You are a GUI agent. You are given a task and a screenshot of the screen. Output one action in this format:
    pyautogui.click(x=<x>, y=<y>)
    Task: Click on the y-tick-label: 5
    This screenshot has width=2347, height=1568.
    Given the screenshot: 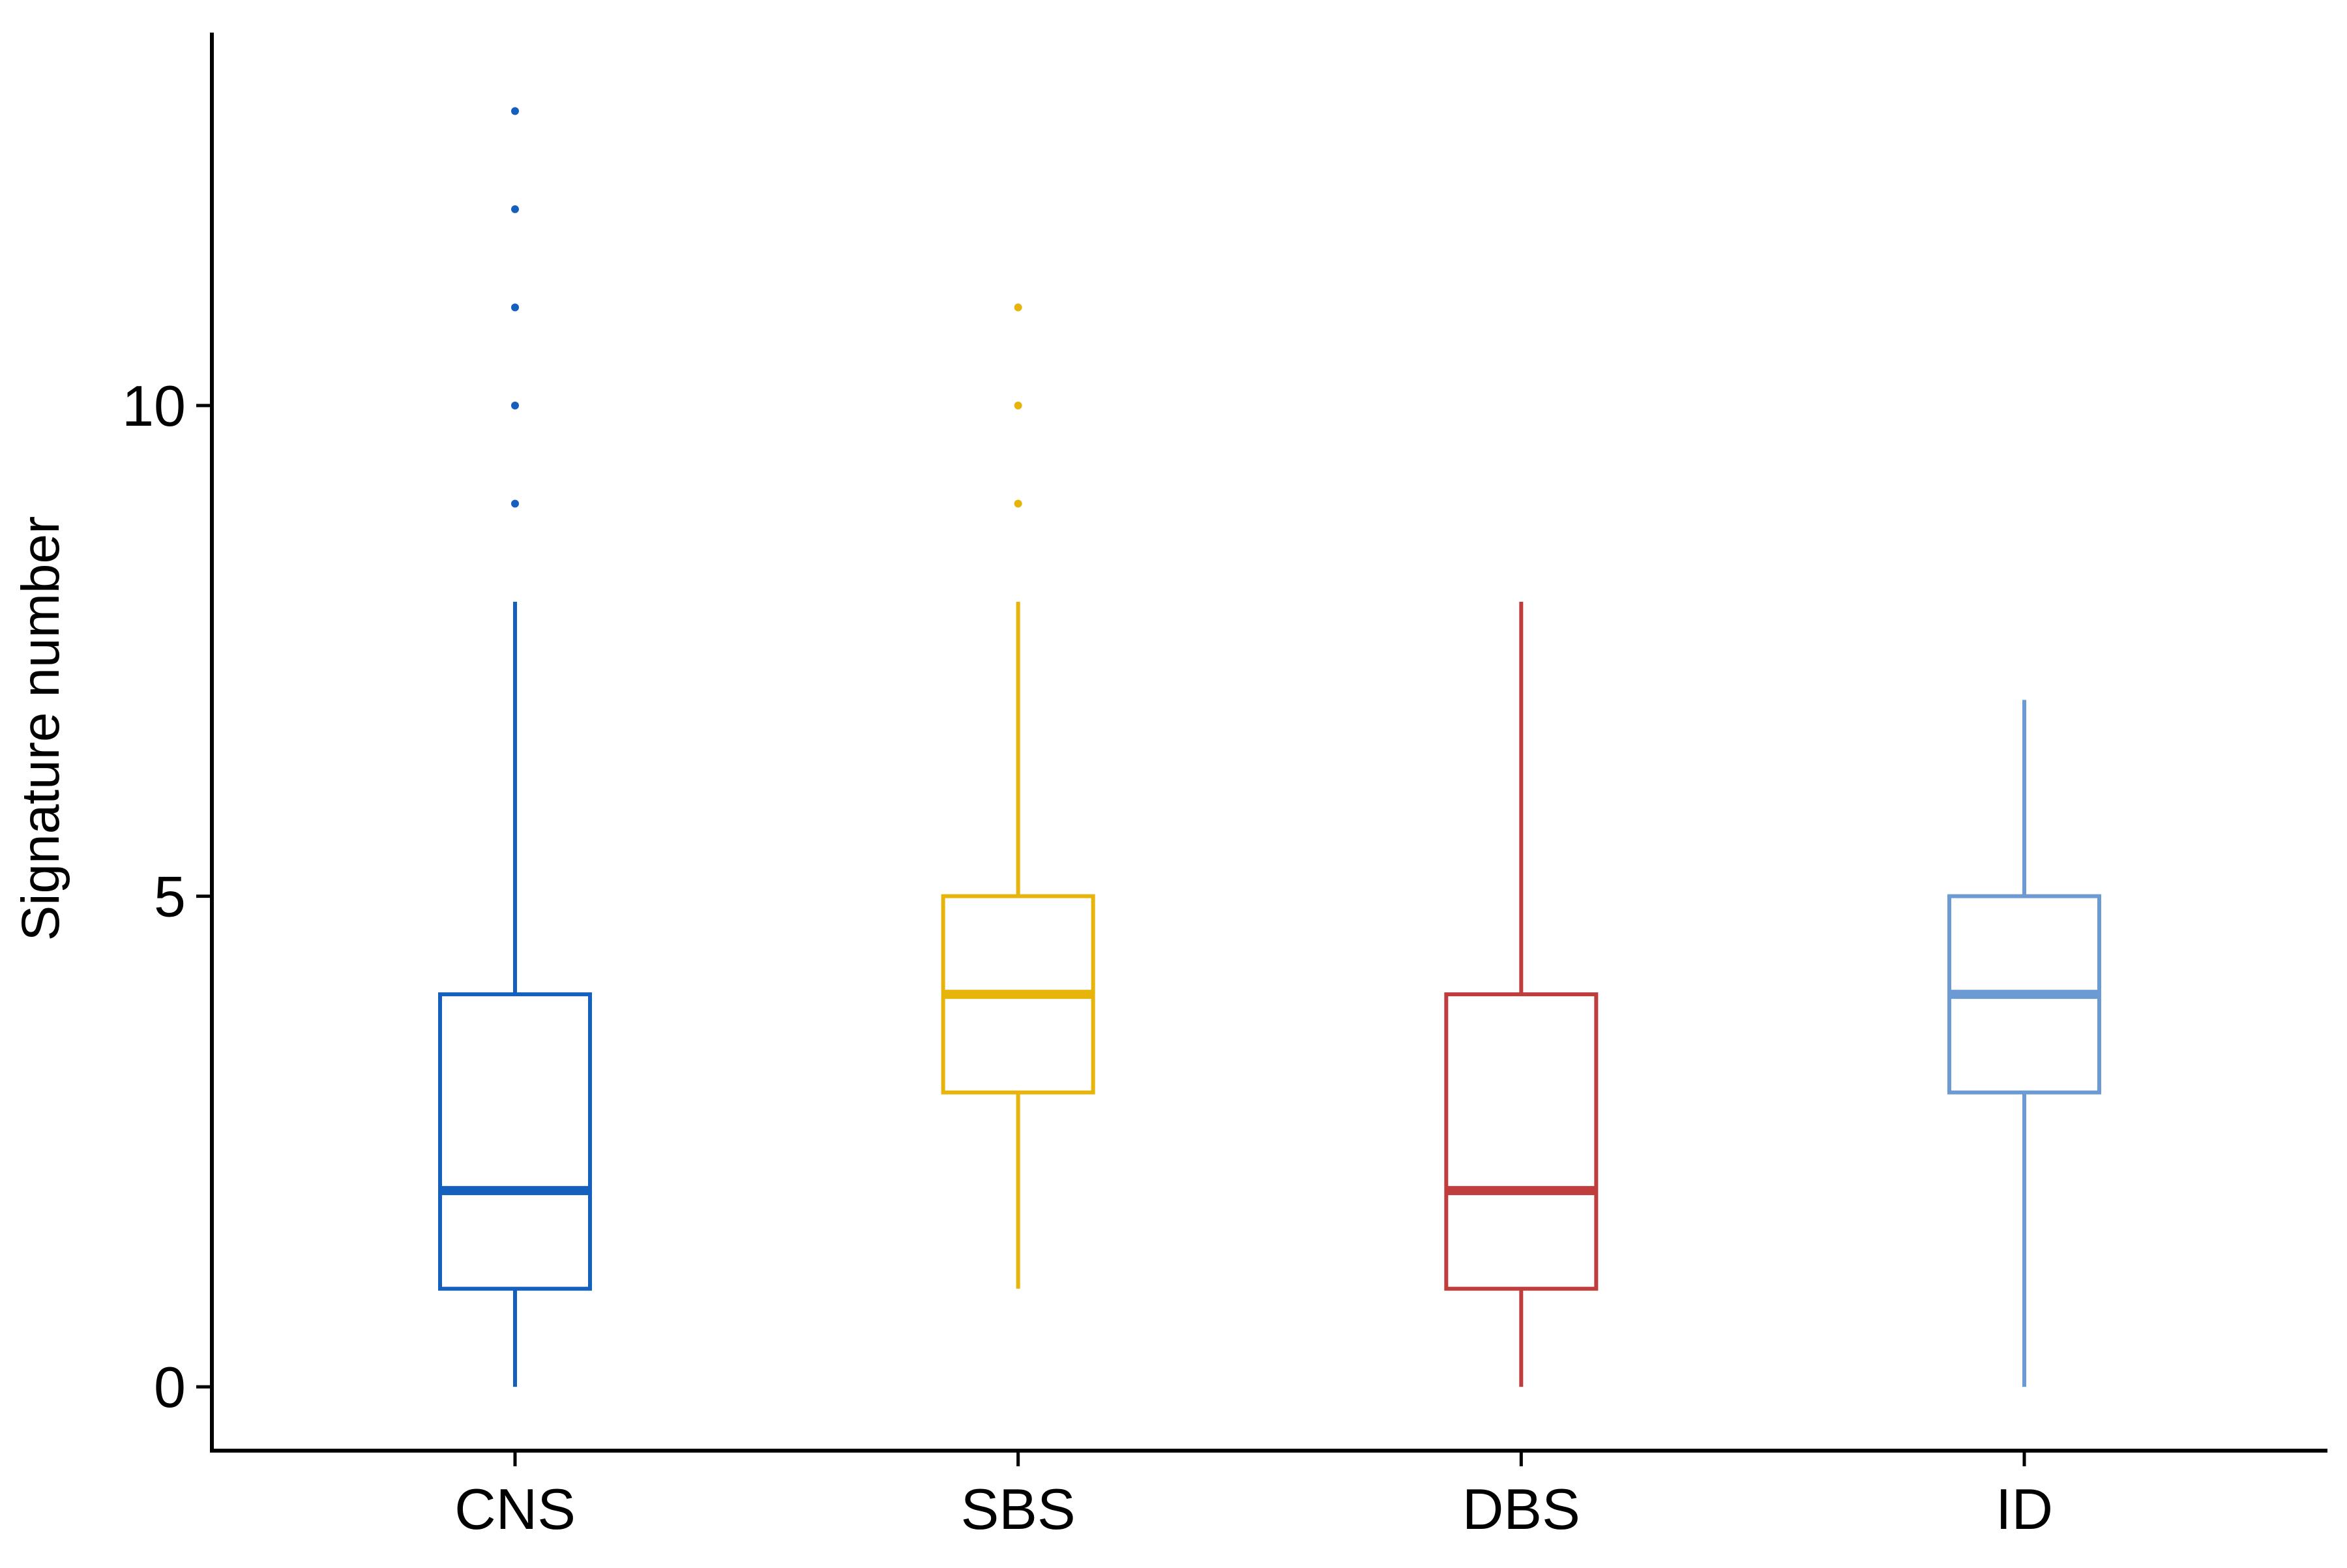 What is the action you would take?
    pyautogui.click(x=170, y=897)
    